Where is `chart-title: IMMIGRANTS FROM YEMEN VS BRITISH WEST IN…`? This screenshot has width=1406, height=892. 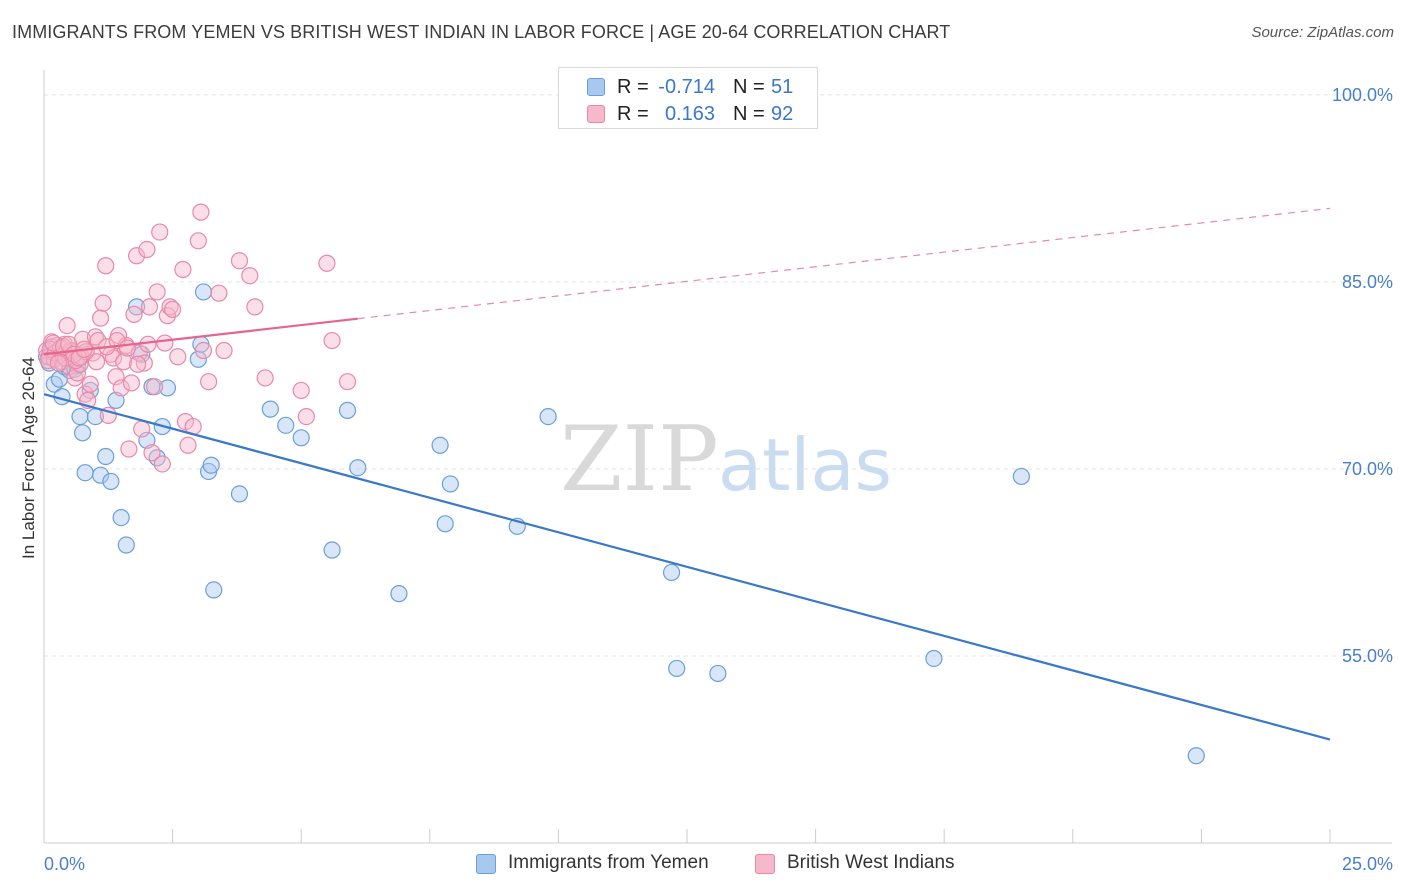
chart-title: IMMIGRANTS FROM YEMEN VS BRITISH WEST IN… is located at coordinates (481, 32).